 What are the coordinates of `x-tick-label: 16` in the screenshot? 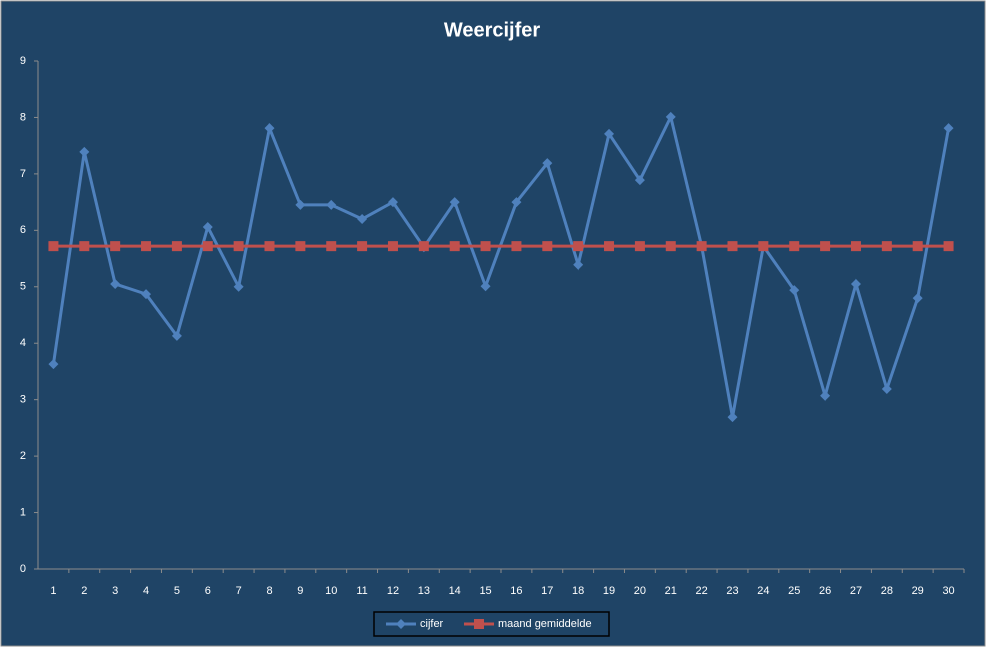 It's located at (516, 591).